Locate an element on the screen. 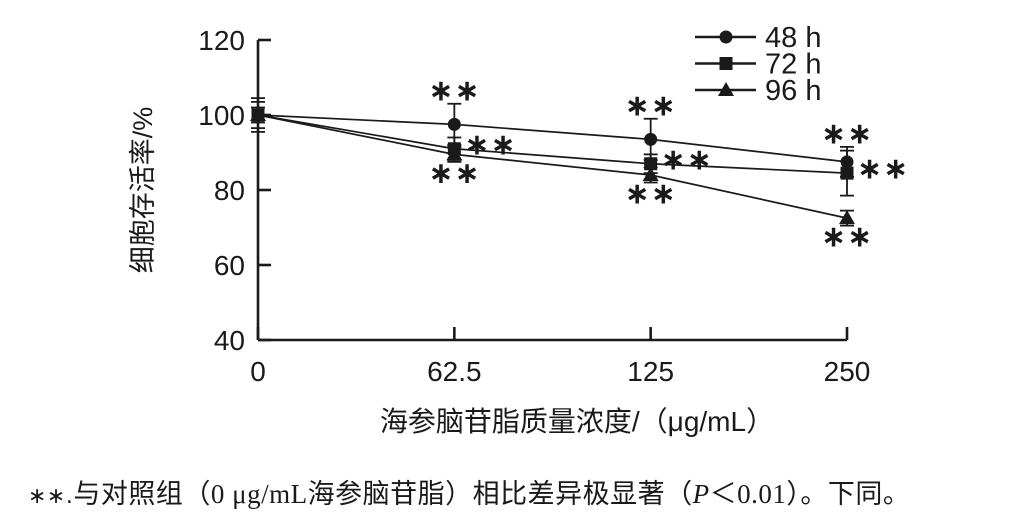  circle-legend-marker-icon is located at coordinates (726, 37).